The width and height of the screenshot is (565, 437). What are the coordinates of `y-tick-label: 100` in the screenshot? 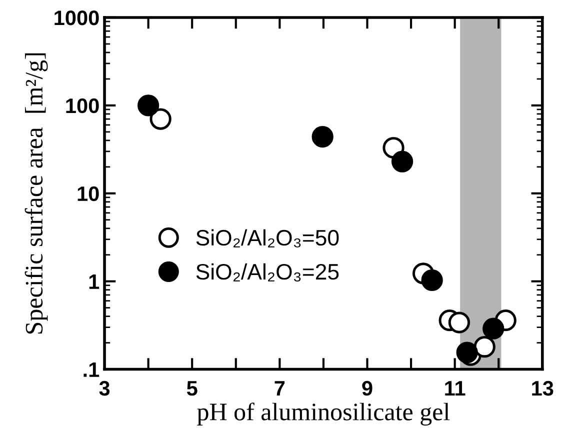 It's located at (82, 106).